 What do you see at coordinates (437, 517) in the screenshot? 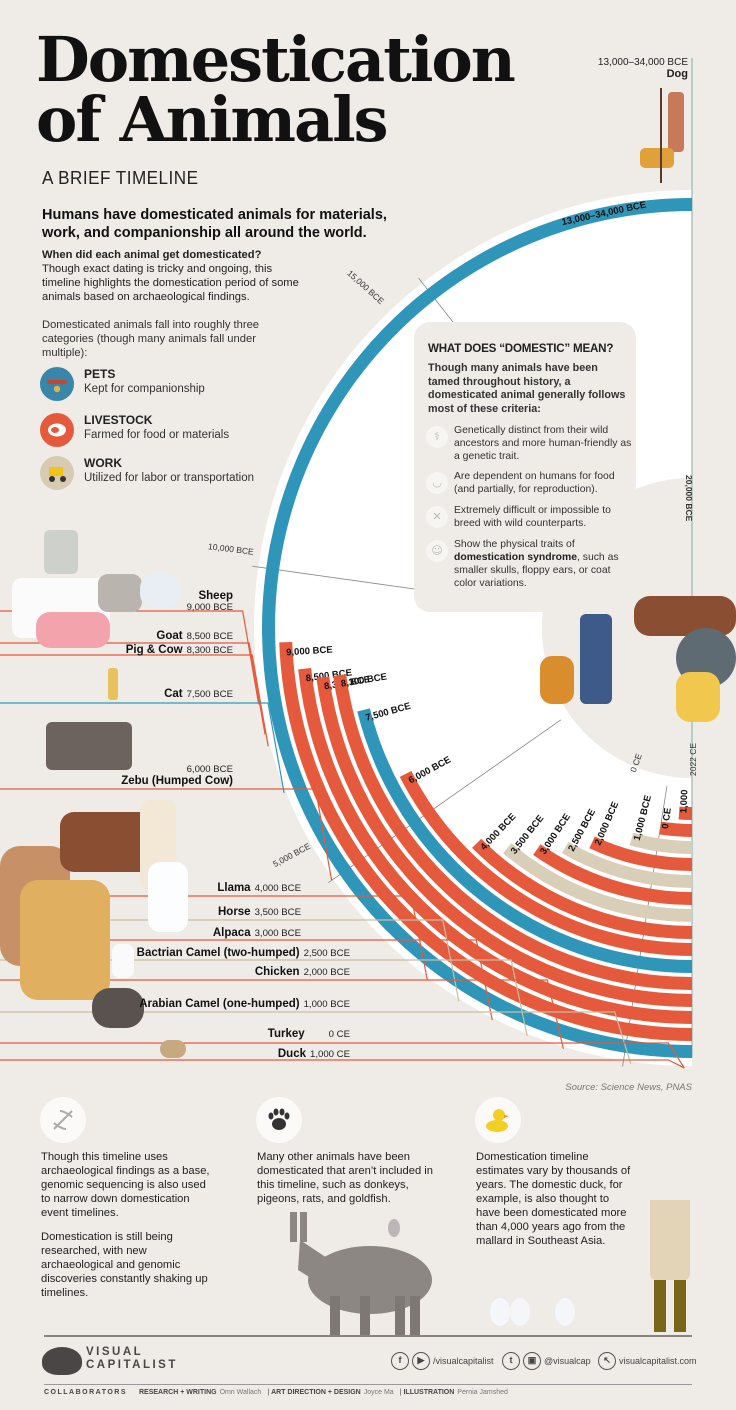
I see `no-breed-icon: ✕` at bounding box center [437, 517].